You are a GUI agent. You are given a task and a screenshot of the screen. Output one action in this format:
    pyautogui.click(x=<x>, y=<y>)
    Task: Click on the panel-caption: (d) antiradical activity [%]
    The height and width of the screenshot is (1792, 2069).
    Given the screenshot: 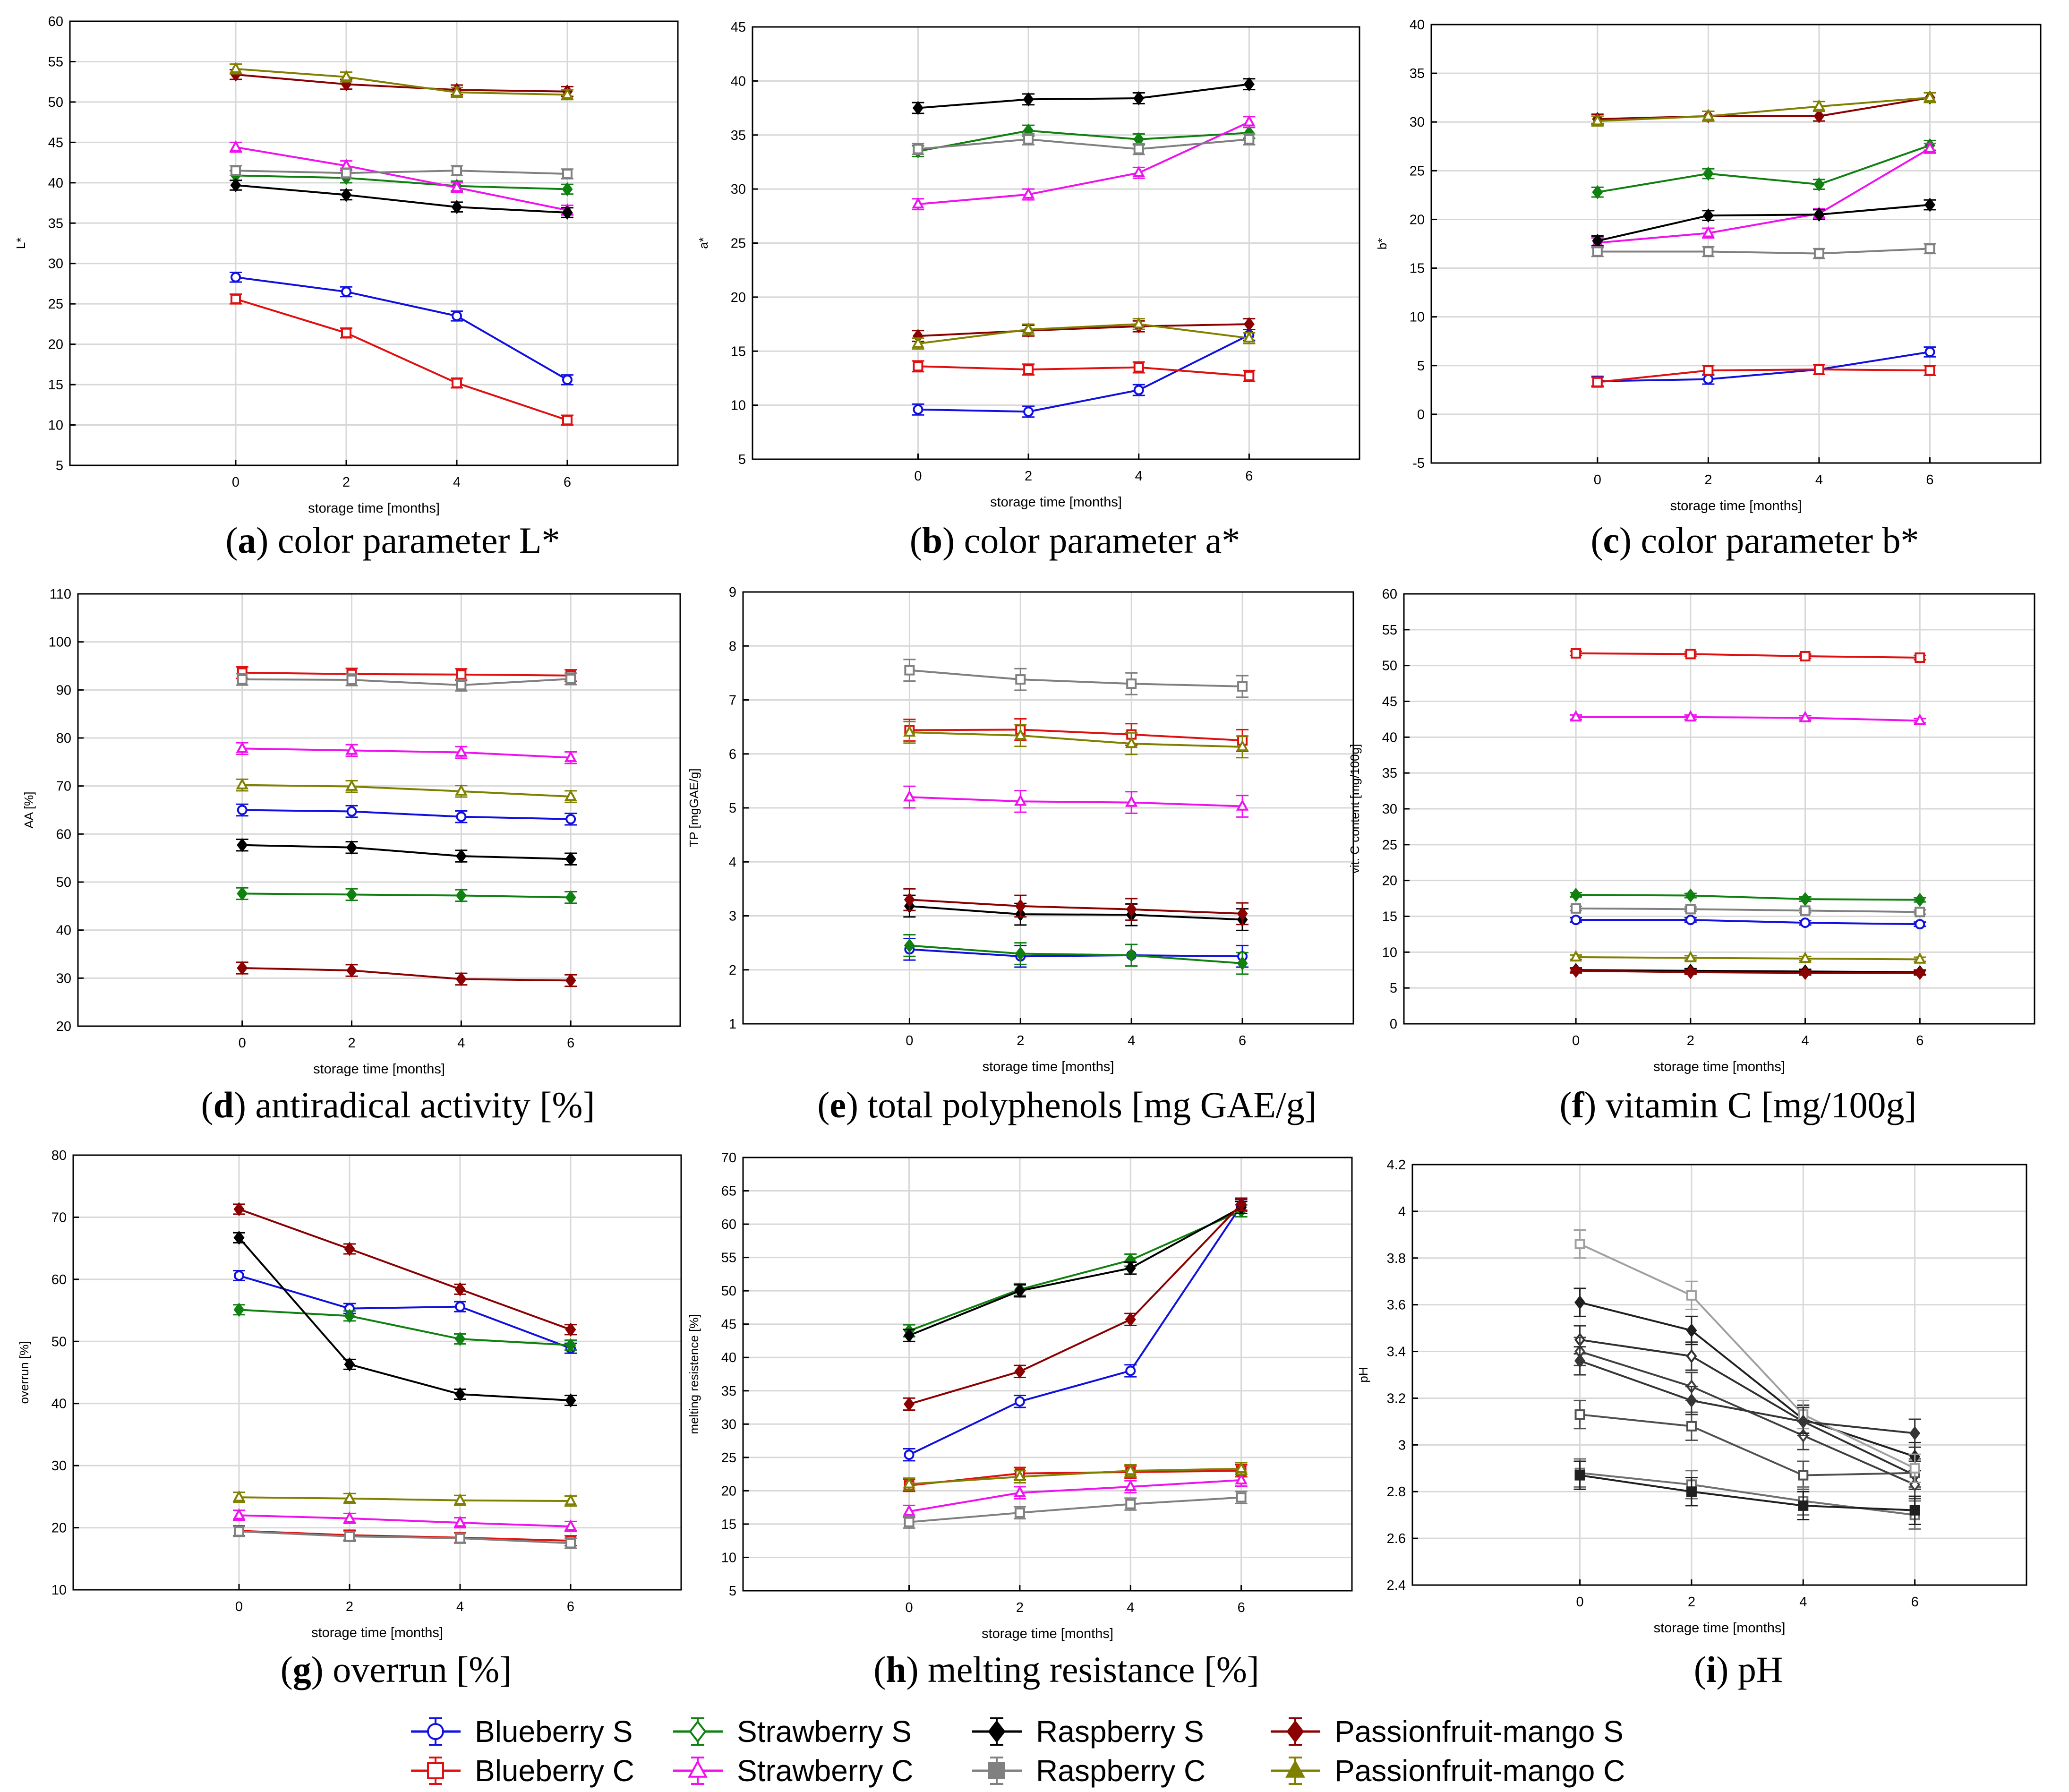 What is the action you would take?
    pyautogui.click(x=398, y=1104)
    